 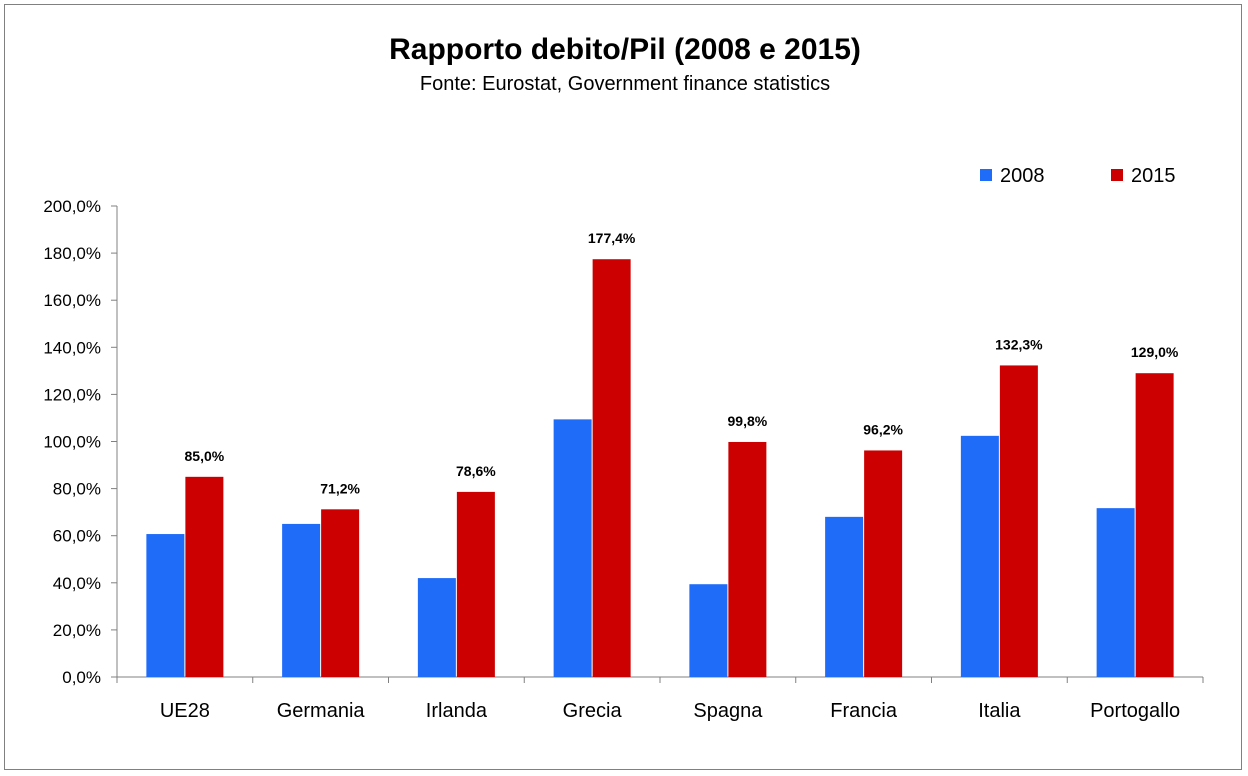 What do you see at coordinates (1135, 711) in the screenshot?
I see `x-category-label: Portogallo` at bounding box center [1135, 711].